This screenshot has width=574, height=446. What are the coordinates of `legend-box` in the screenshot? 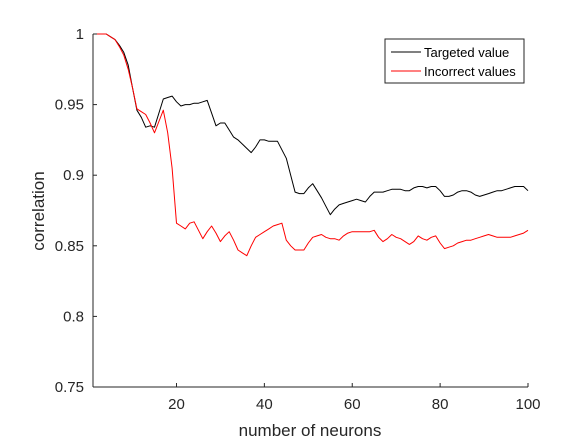 It's located at (454, 61).